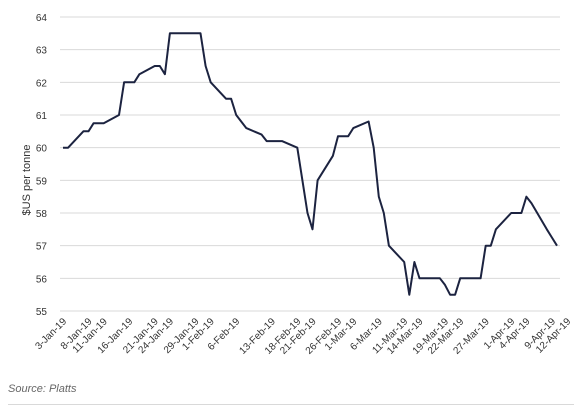 This screenshot has width=581, height=417. What do you see at coordinates (42, 181) in the screenshot?
I see `y-tick-label: 59` at bounding box center [42, 181].